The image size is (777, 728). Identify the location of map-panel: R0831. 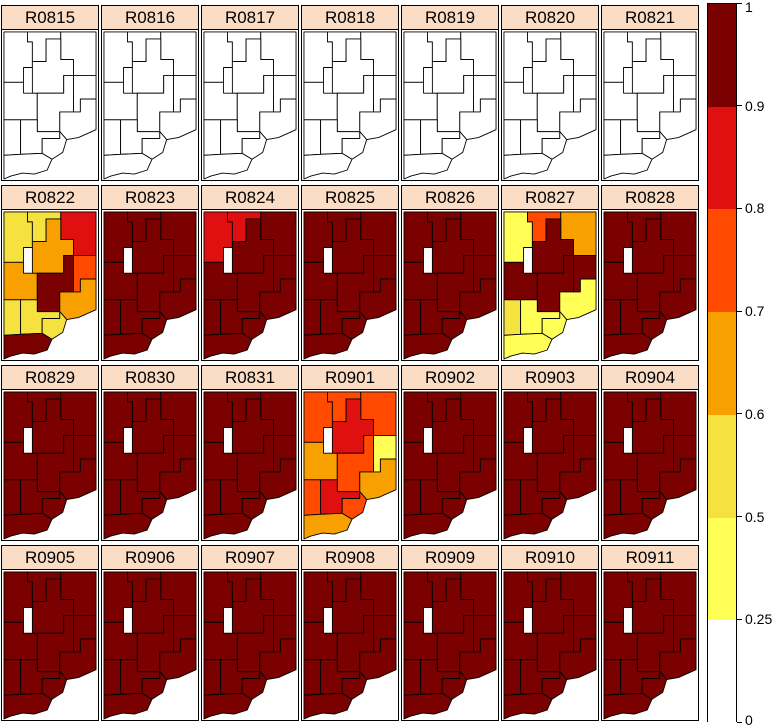
(250, 453).